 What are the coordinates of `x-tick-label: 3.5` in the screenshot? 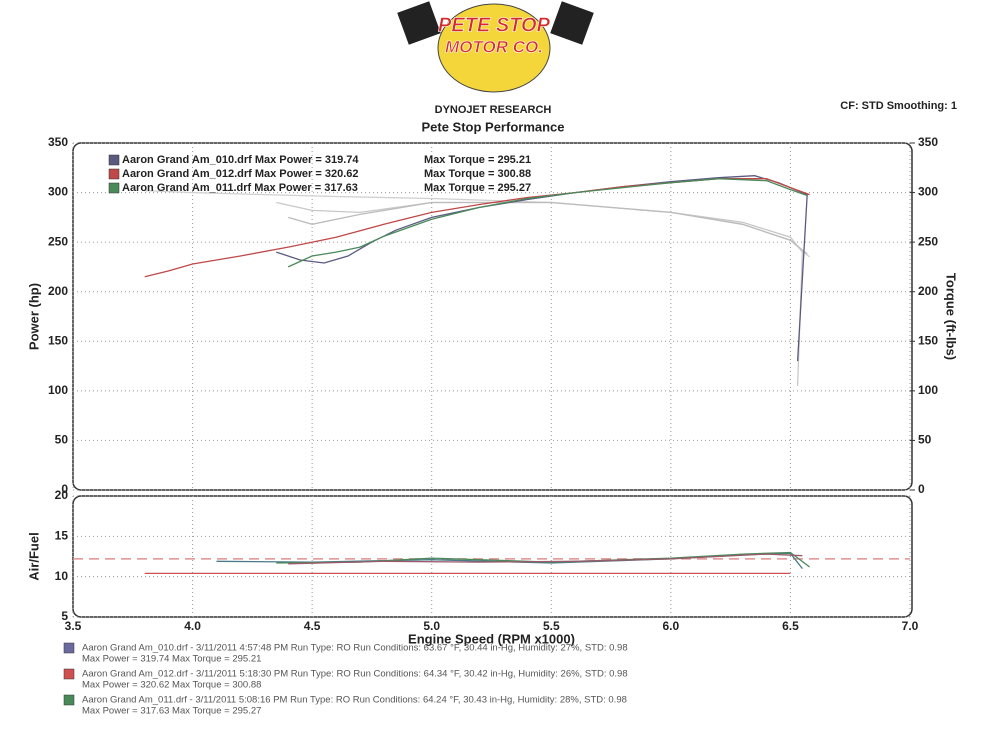 It's located at (73, 626).